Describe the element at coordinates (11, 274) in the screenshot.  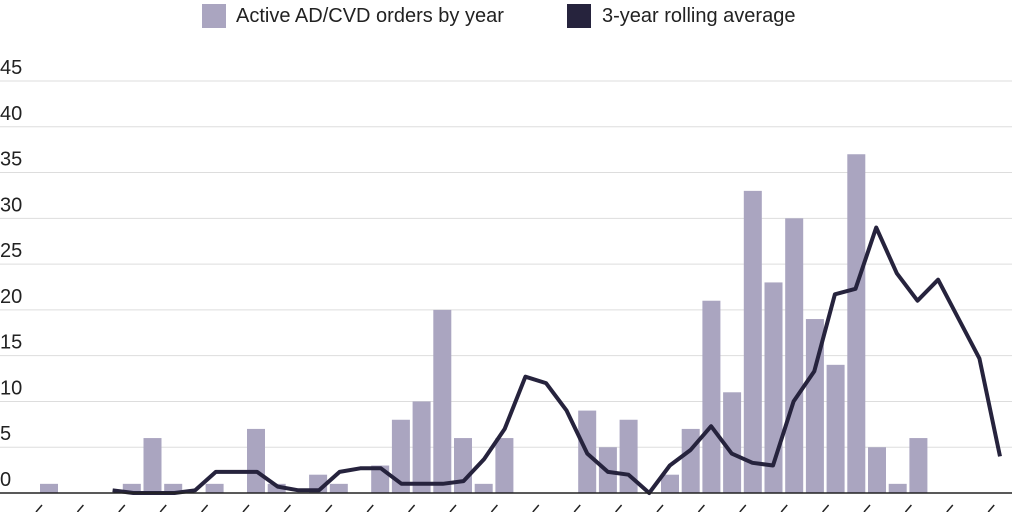
I see `y-axis-tick-labels: 0 5 10 15 20 25 30 35 40 45` at that location.